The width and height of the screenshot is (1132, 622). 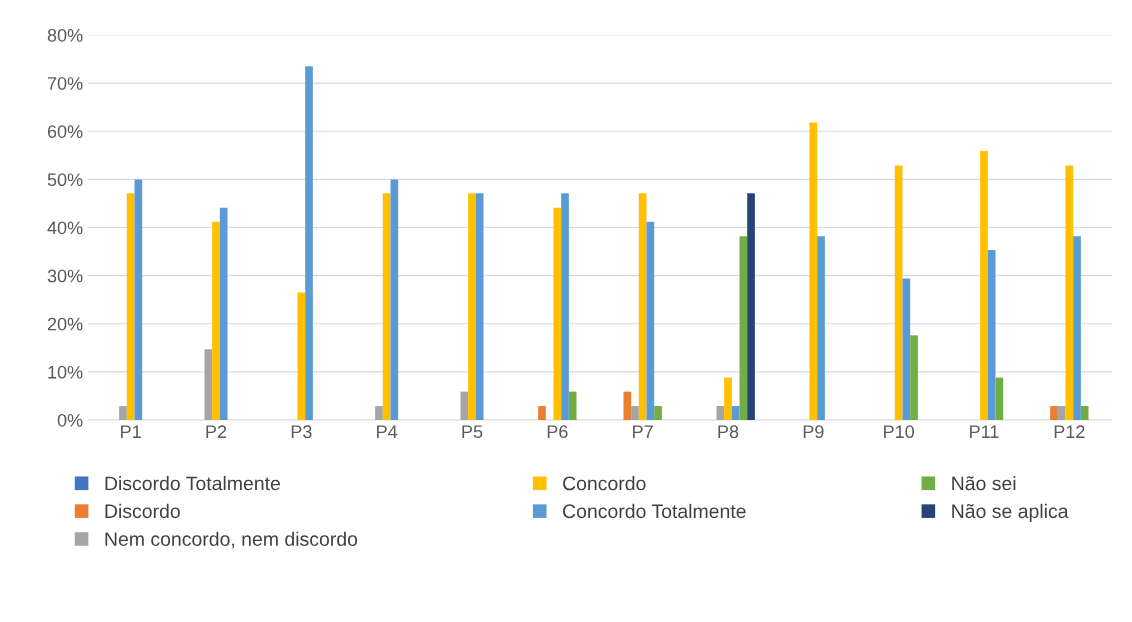 What do you see at coordinates (65, 180) in the screenshot?
I see `y-tick-label: 50%` at bounding box center [65, 180].